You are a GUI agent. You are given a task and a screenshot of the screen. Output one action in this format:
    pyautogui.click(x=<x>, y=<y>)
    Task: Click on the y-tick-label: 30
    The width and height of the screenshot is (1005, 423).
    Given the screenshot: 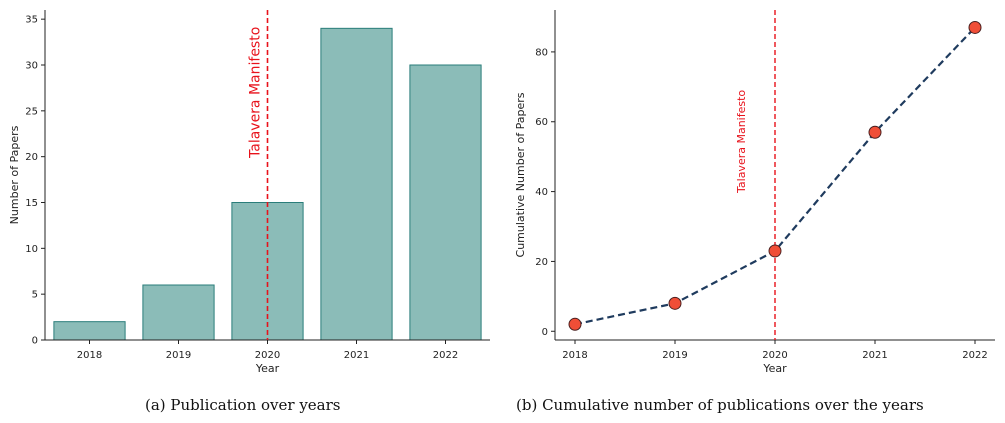 What is the action you would take?
    pyautogui.click(x=31, y=66)
    